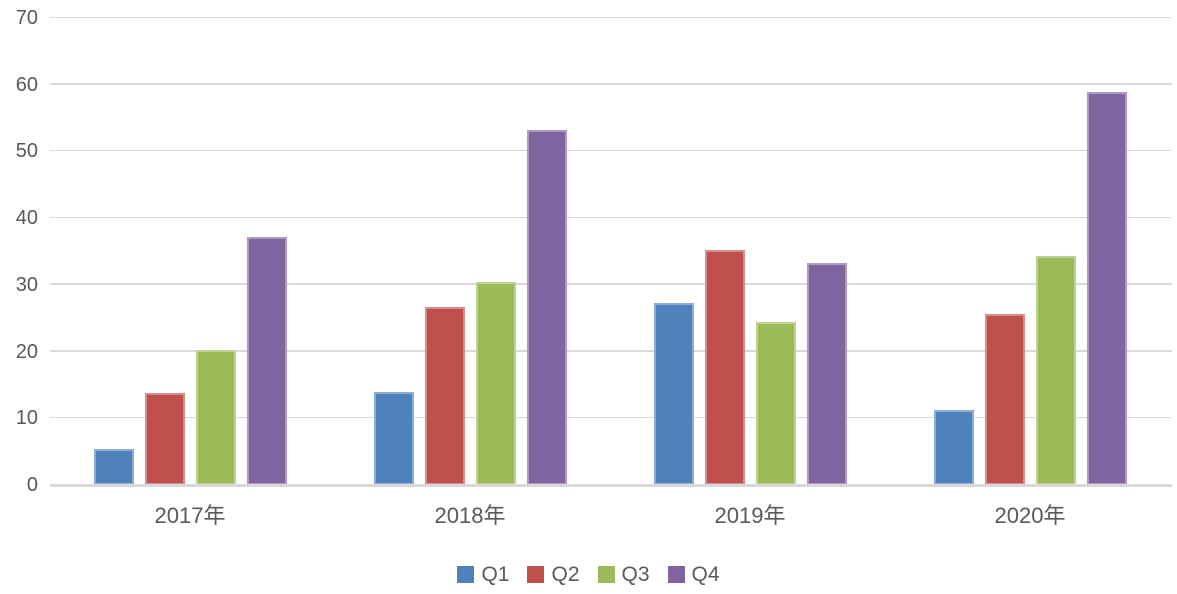  I want to click on x-axis-tick-label-2018: 2018年, so click(470, 515).